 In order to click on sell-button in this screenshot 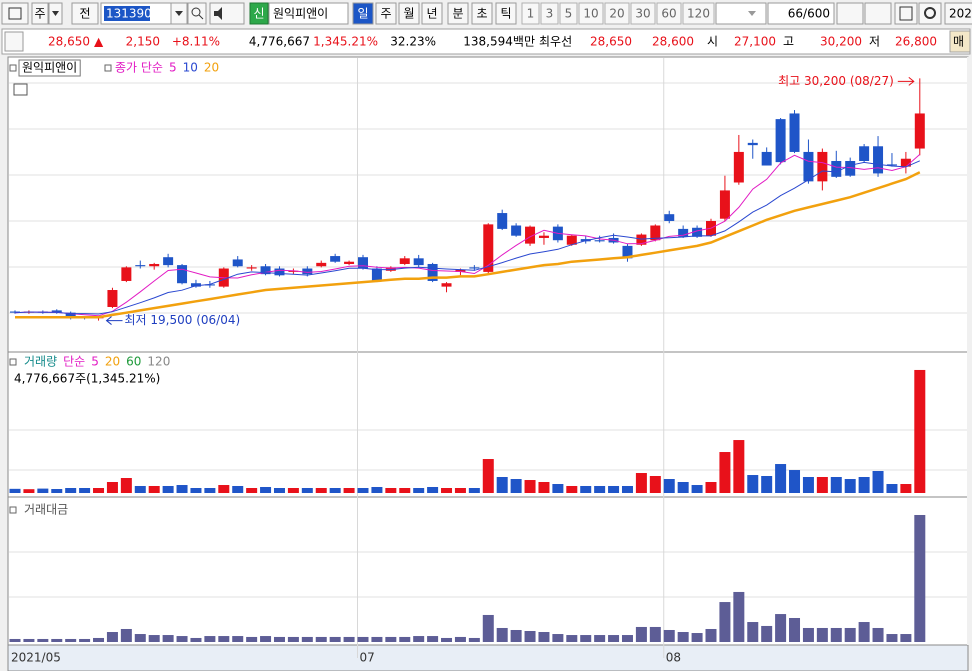, I will do `click(960, 41)`.